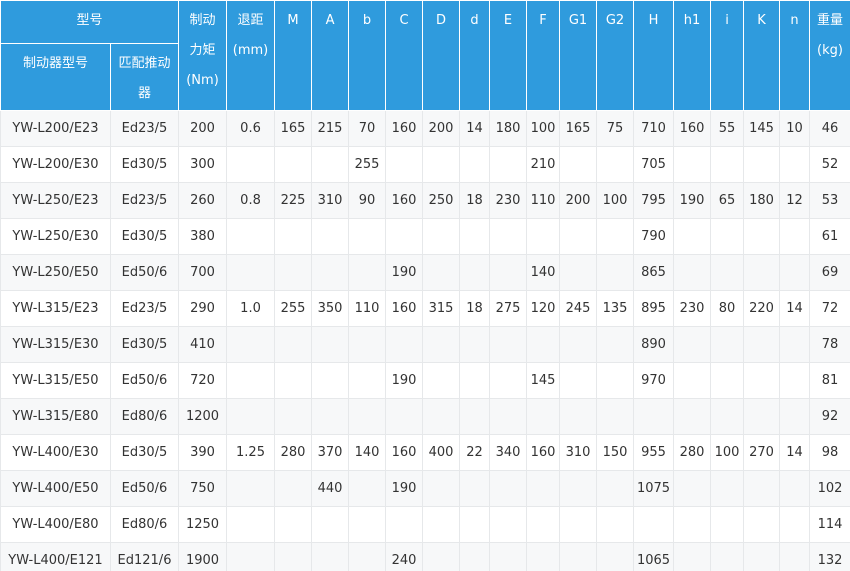 This screenshot has height=571, width=850. What do you see at coordinates (615, 200) in the screenshot?
I see `table-cell: 100` at bounding box center [615, 200].